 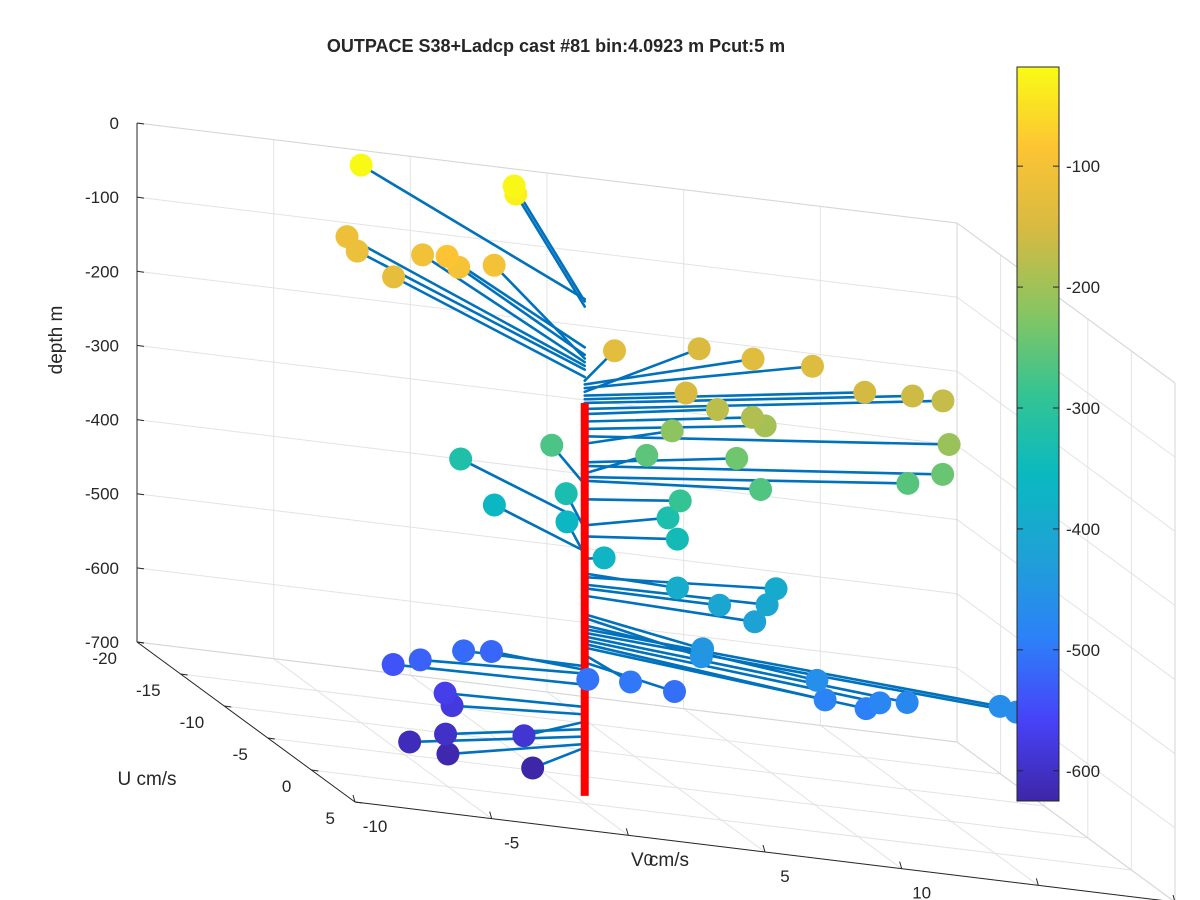 I want to click on z-tick-label: -500, so click(x=102, y=494).